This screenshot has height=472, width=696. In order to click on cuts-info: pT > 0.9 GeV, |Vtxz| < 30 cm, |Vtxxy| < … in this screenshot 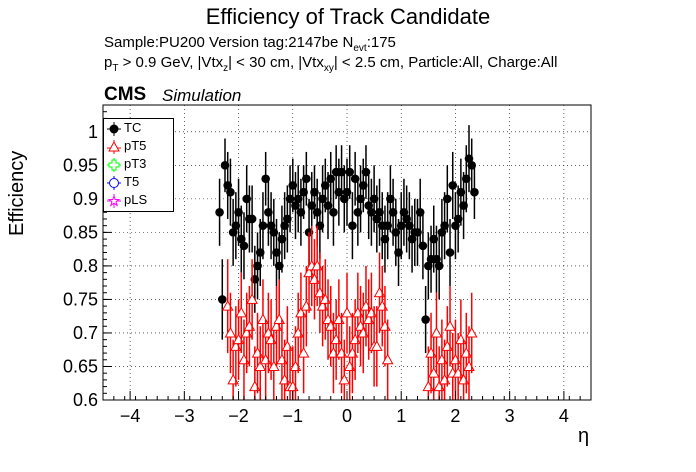, I will do `click(331, 64)`.